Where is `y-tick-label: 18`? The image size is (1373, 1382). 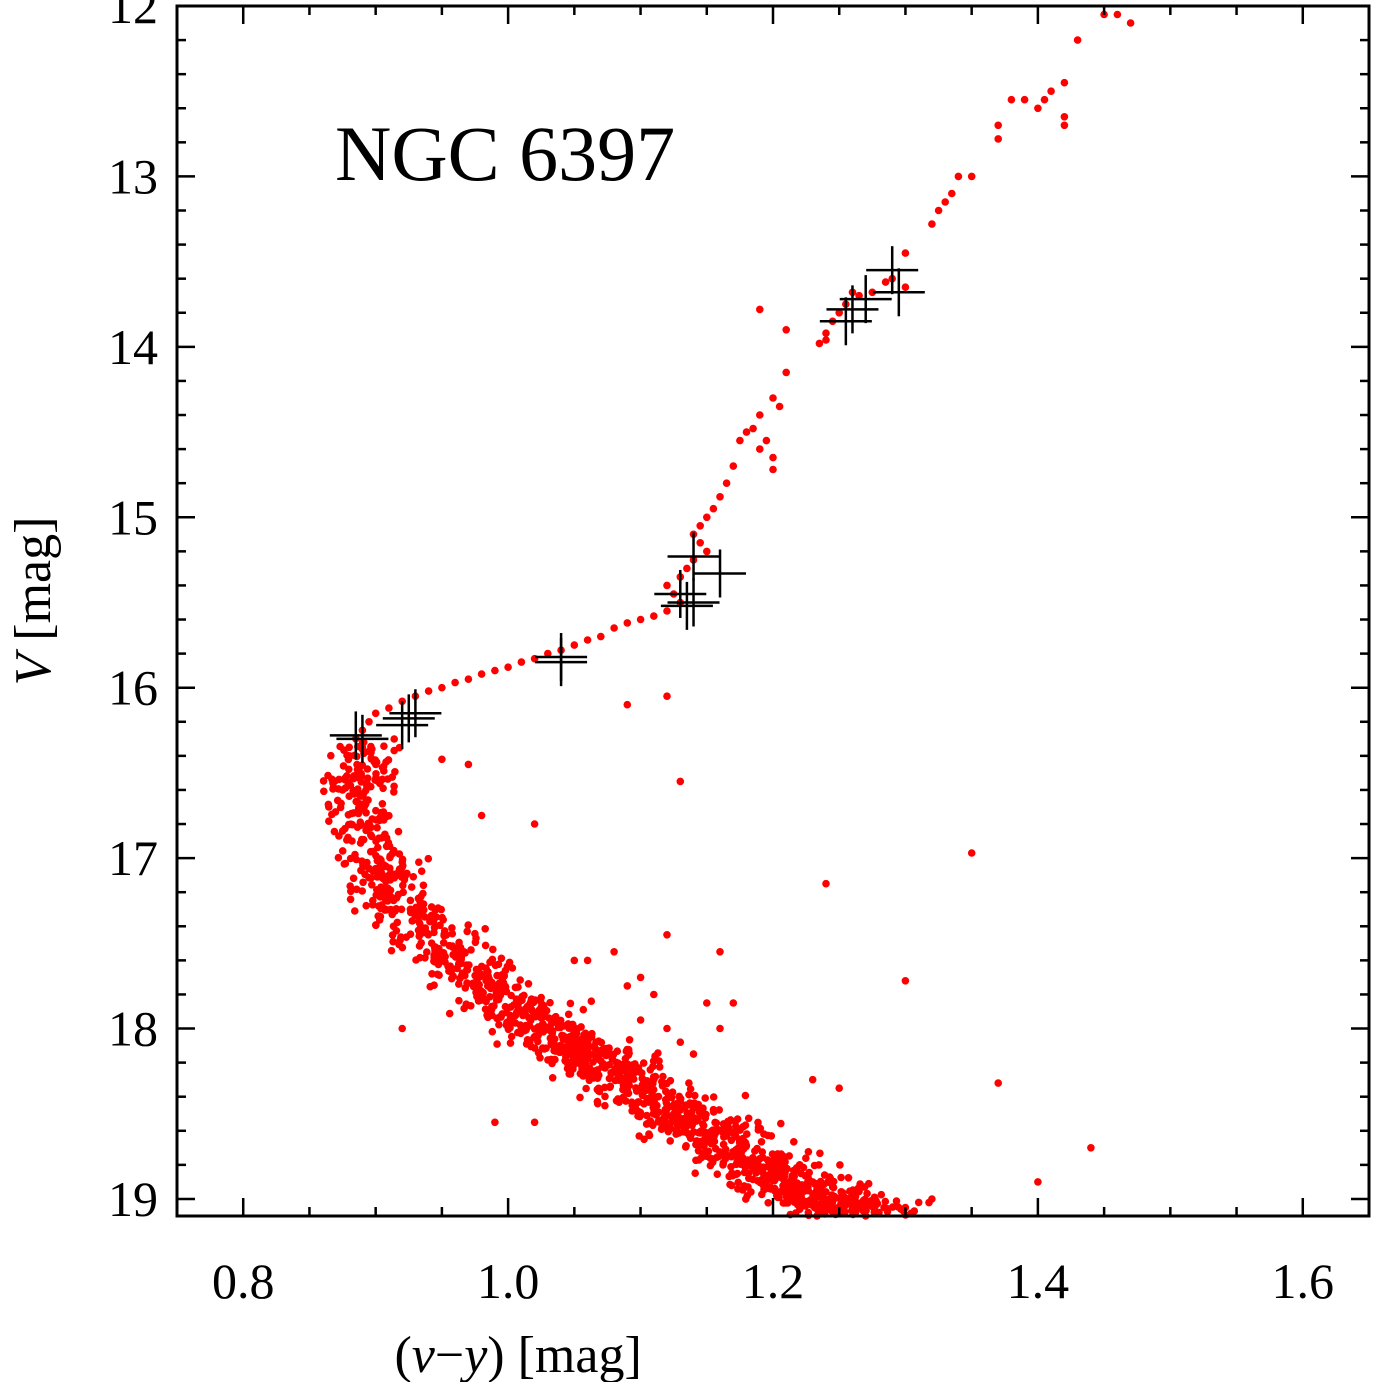
y-tick-label: 18 is located at coordinates (133, 1029).